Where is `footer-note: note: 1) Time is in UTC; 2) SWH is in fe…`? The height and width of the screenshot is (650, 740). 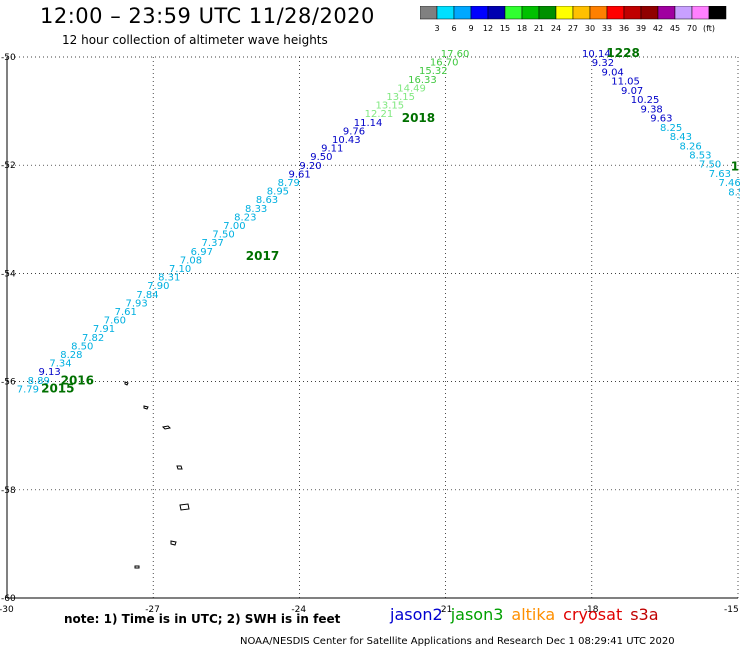
footer-note: note: 1) Time is in UTC; 2) SWH is in fe… is located at coordinates (202, 619).